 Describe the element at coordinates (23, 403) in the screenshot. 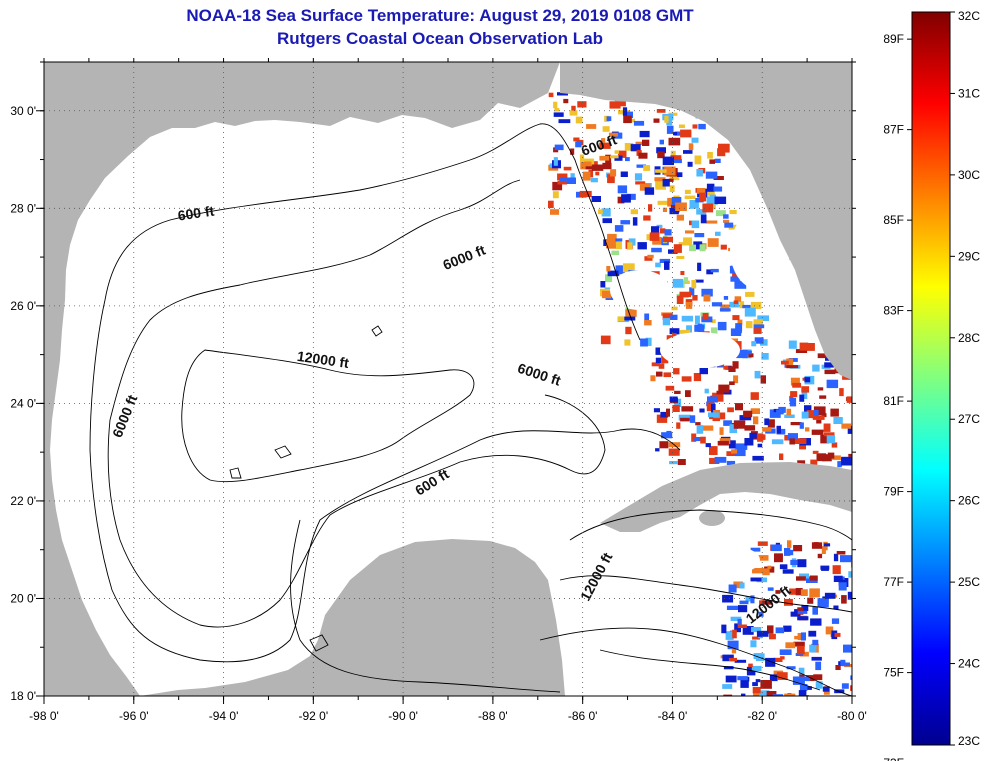

I see `lat-tick-label: 24 0'` at that location.